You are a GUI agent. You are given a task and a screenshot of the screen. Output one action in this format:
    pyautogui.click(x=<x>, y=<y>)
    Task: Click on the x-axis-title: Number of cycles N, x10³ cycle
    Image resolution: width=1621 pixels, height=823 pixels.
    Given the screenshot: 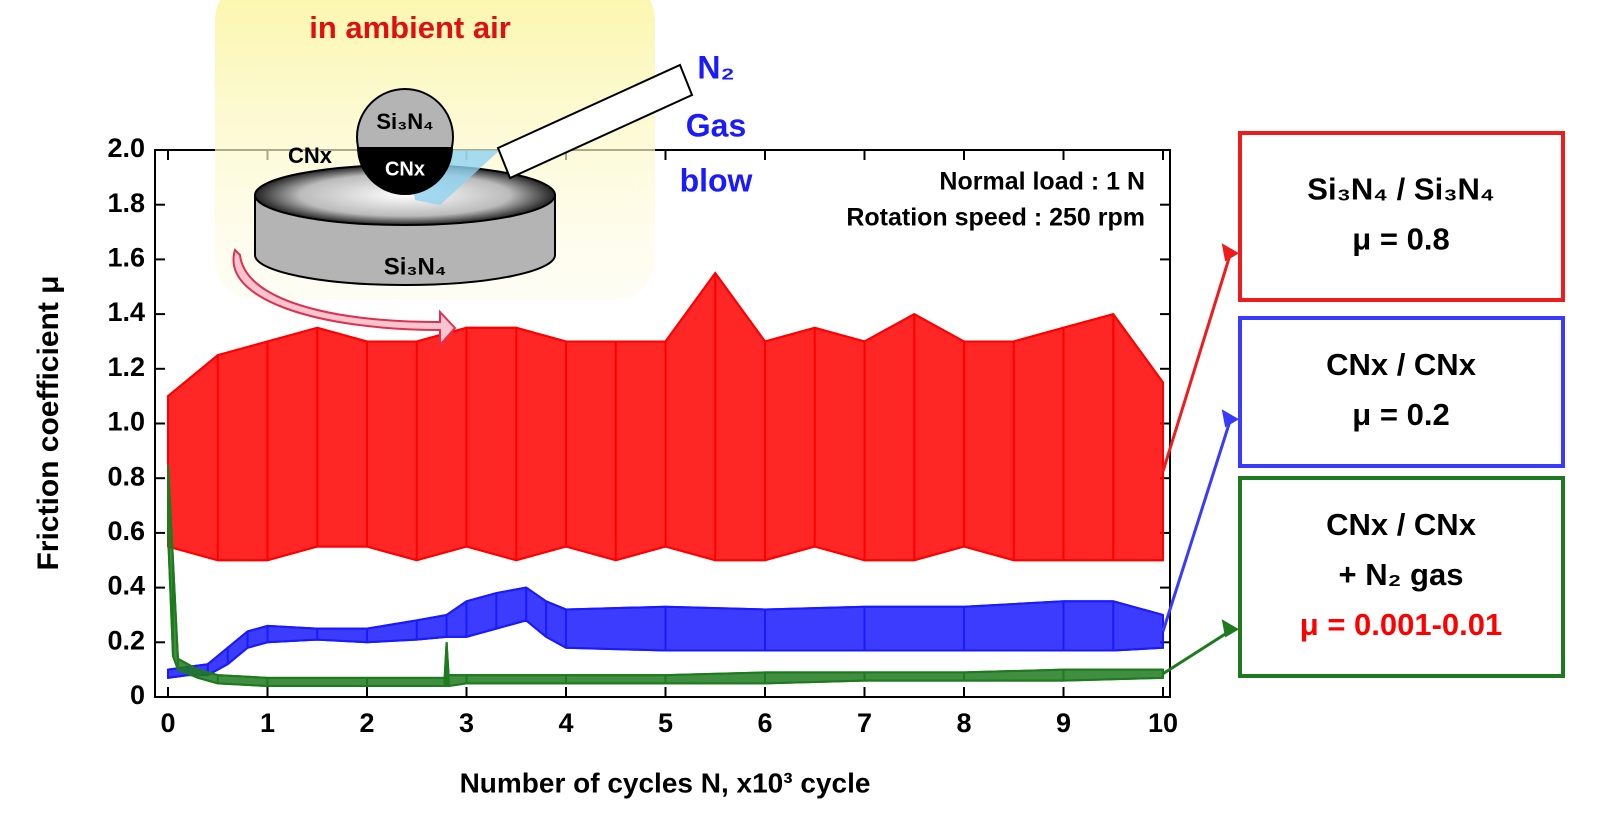 What is the action you would take?
    pyautogui.click(x=665, y=782)
    